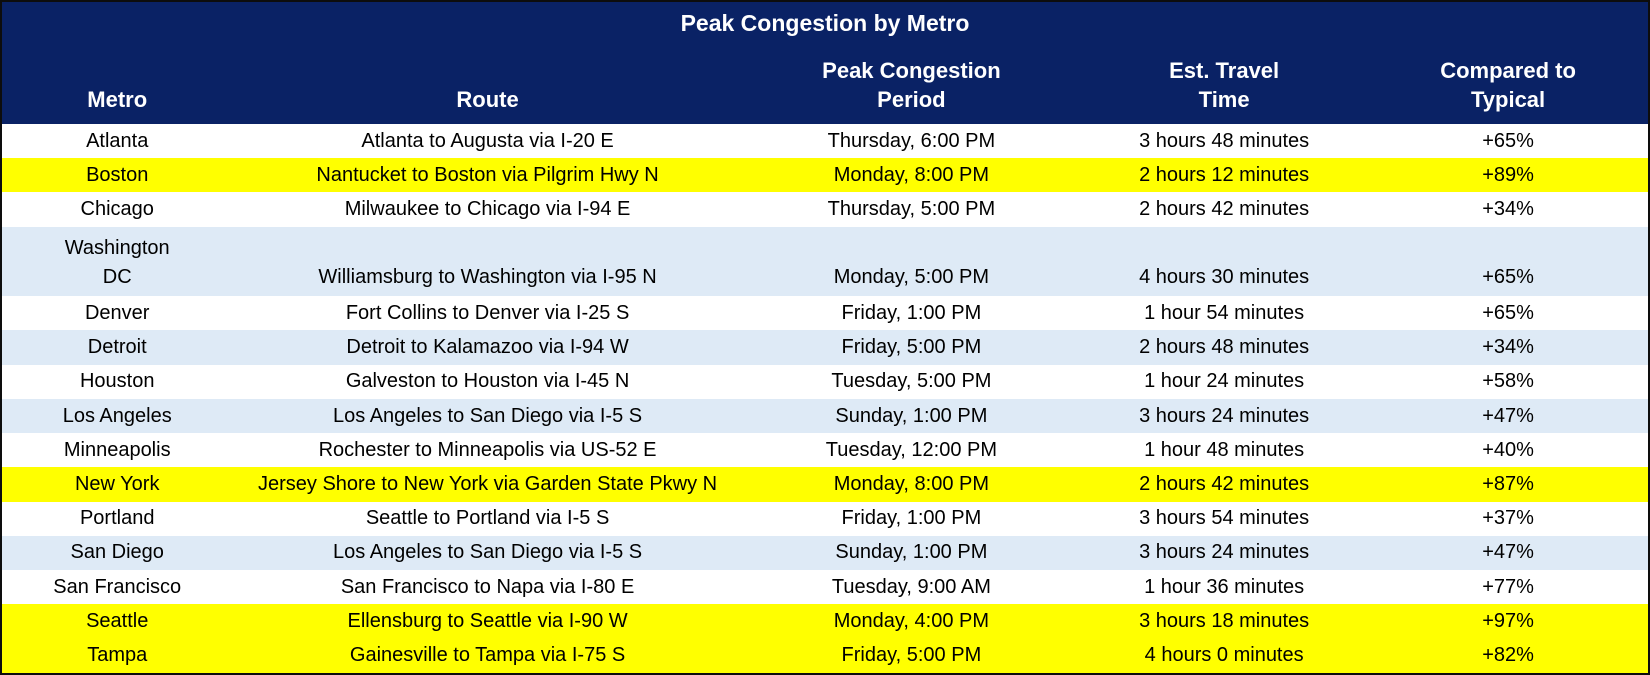 The height and width of the screenshot is (675, 1650). Describe the element at coordinates (487, 655) in the screenshot. I see `cell-route: Gainesville to Tampa via I-75 S` at that location.